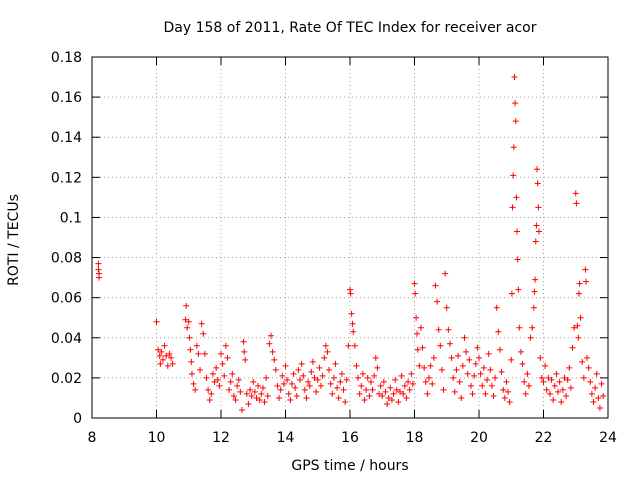  I want to click on y-tick-label: 0.02, so click(66, 379).